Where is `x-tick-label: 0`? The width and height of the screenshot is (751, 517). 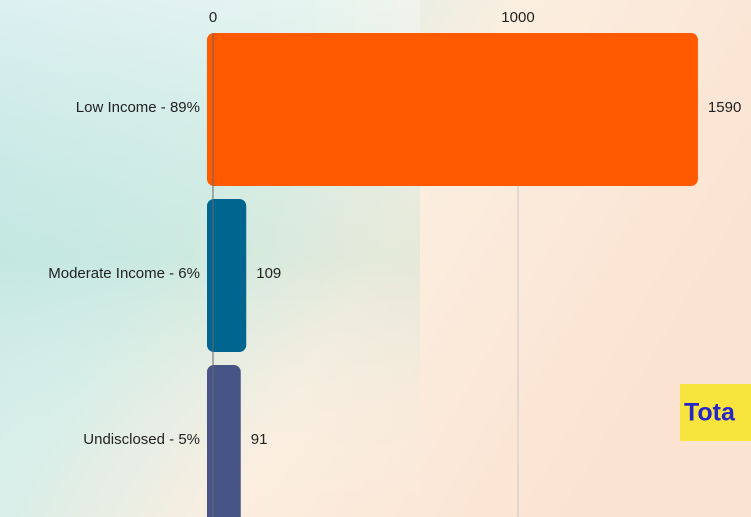
x-tick-label: 0 is located at coordinates (213, 17).